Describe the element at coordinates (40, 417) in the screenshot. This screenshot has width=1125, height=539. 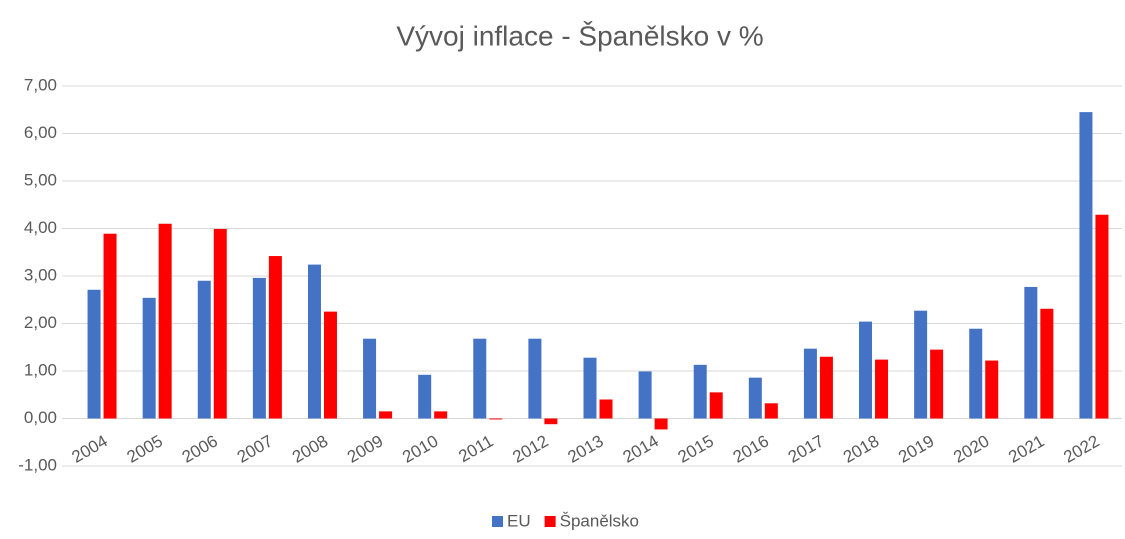
I see `y-tick-label: 0,00` at that location.